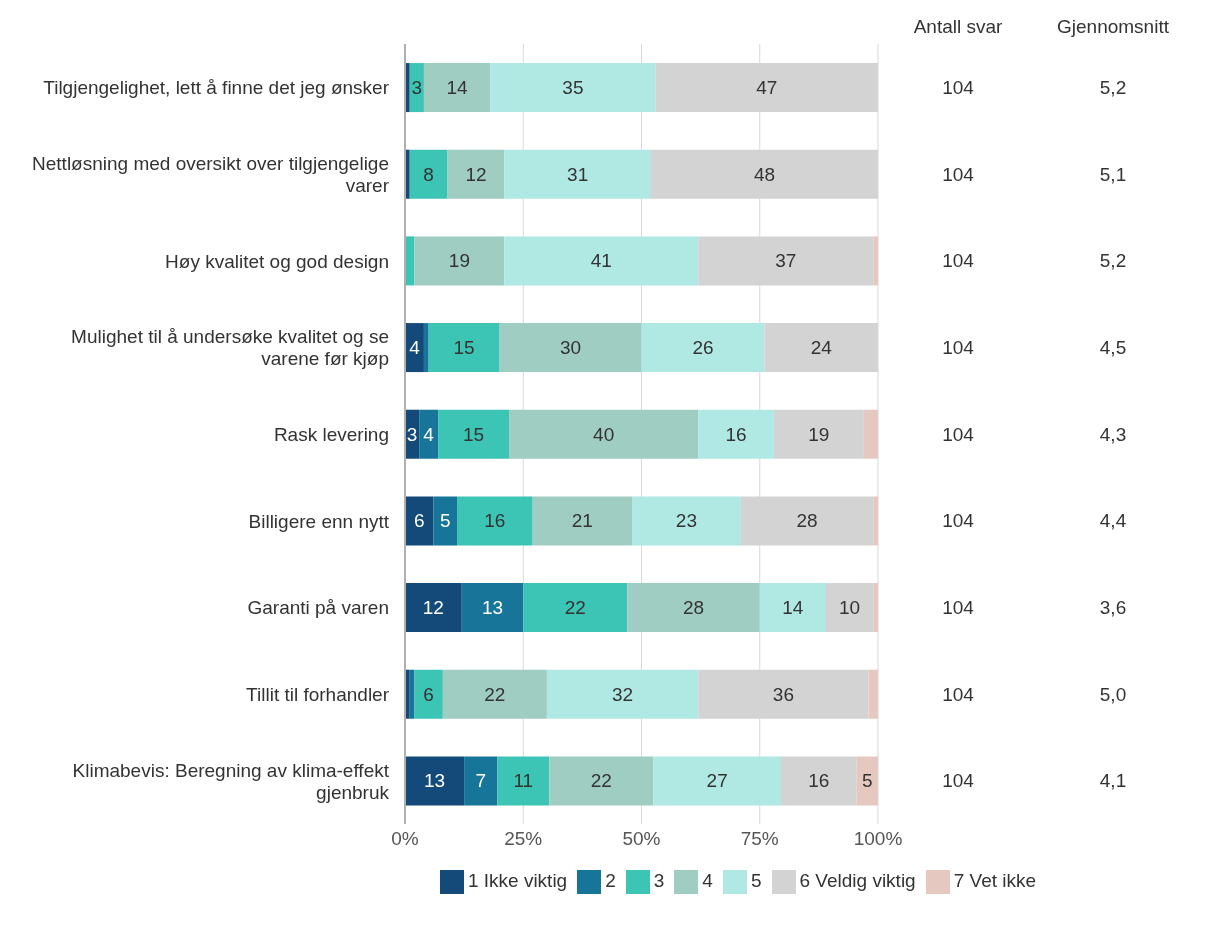 The image size is (1208, 941). What do you see at coordinates (1113, 174) in the screenshot?
I see `text: 5,1` at bounding box center [1113, 174].